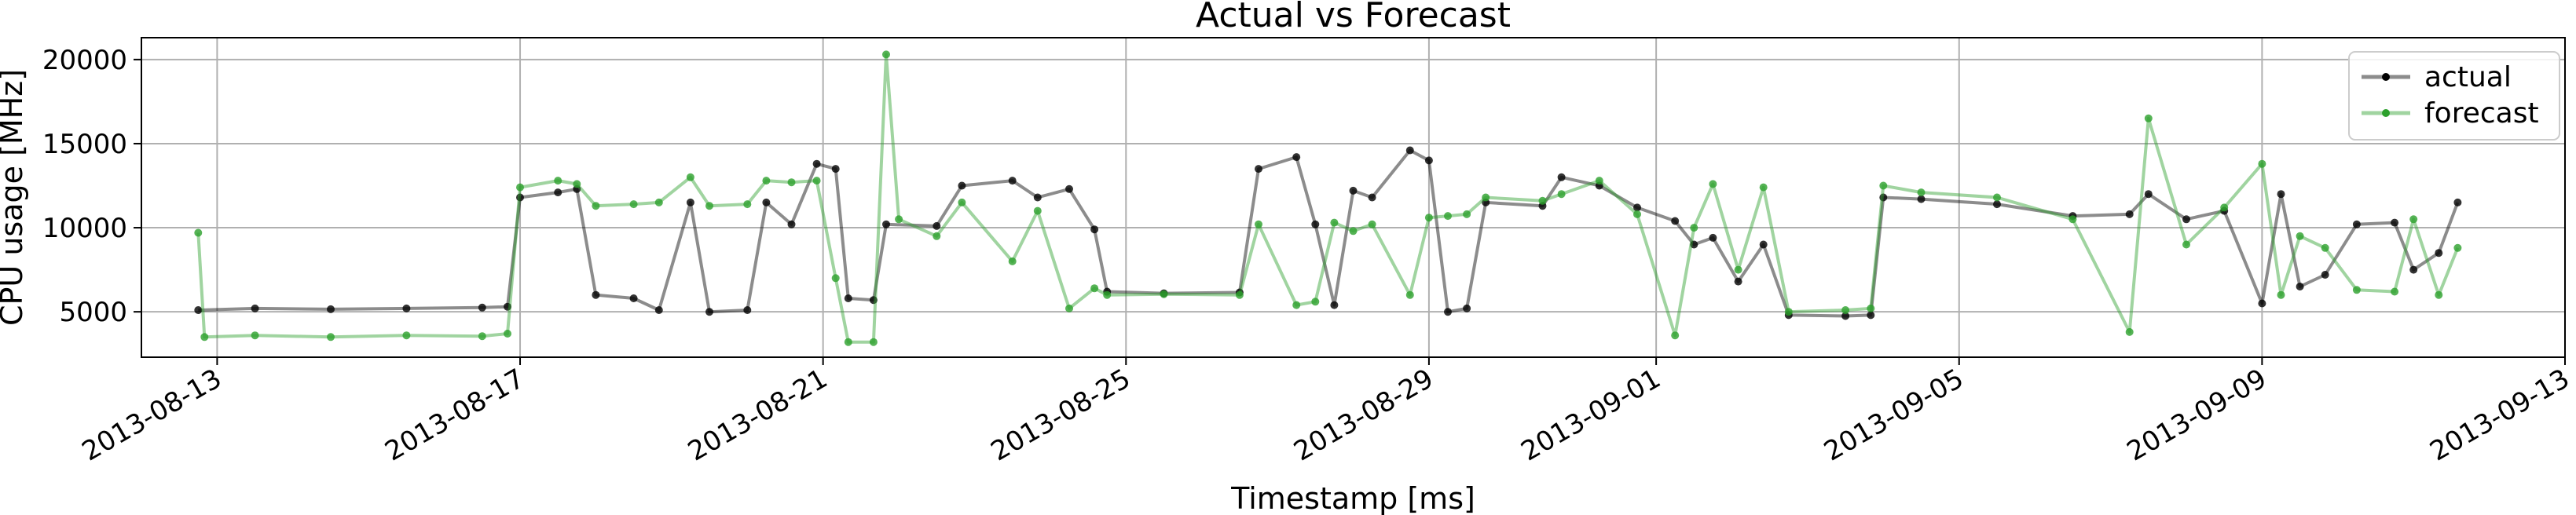 The image size is (2576, 515). Describe the element at coordinates (2454, 96) in the screenshot. I see `legend: actual forecast` at that location.